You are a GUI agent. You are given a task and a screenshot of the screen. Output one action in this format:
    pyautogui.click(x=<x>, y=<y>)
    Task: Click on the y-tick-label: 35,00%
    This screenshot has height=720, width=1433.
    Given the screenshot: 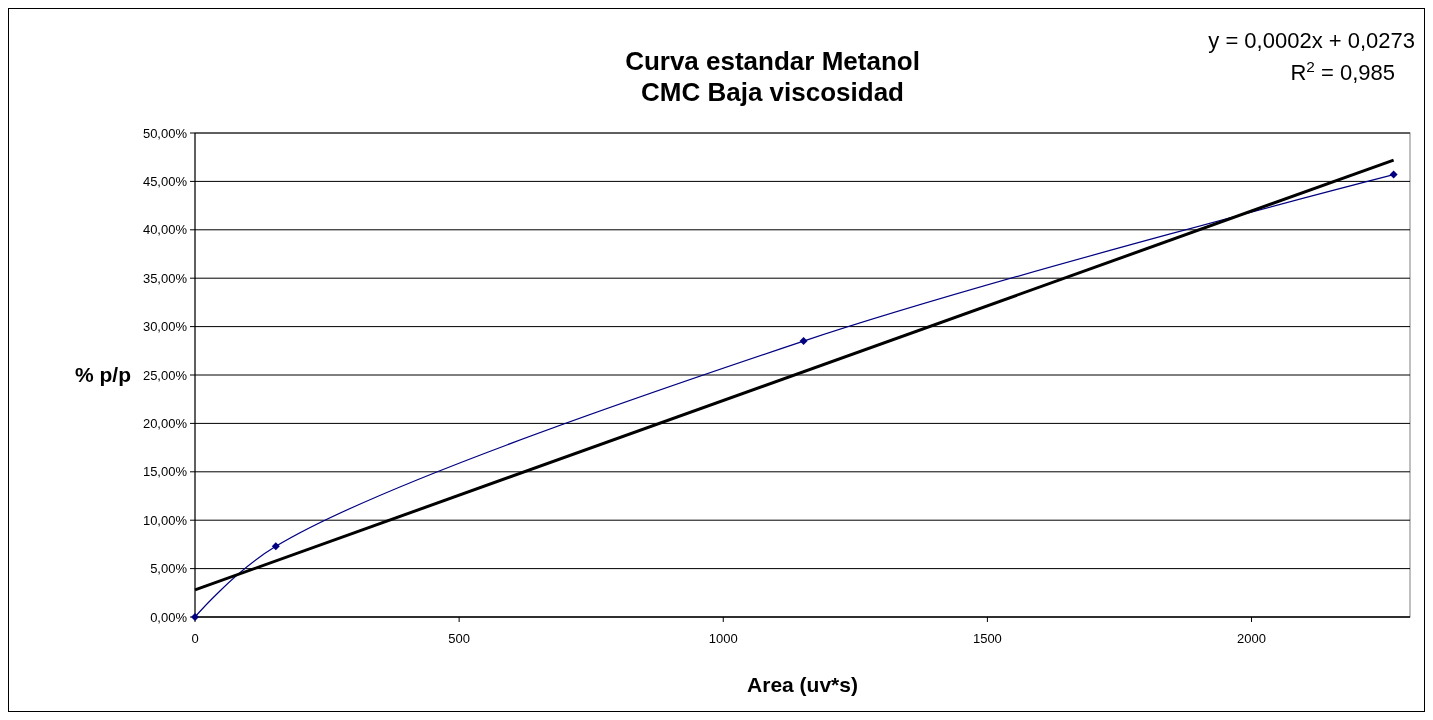 What is the action you would take?
    pyautogui.click(x=165, y=278)
    